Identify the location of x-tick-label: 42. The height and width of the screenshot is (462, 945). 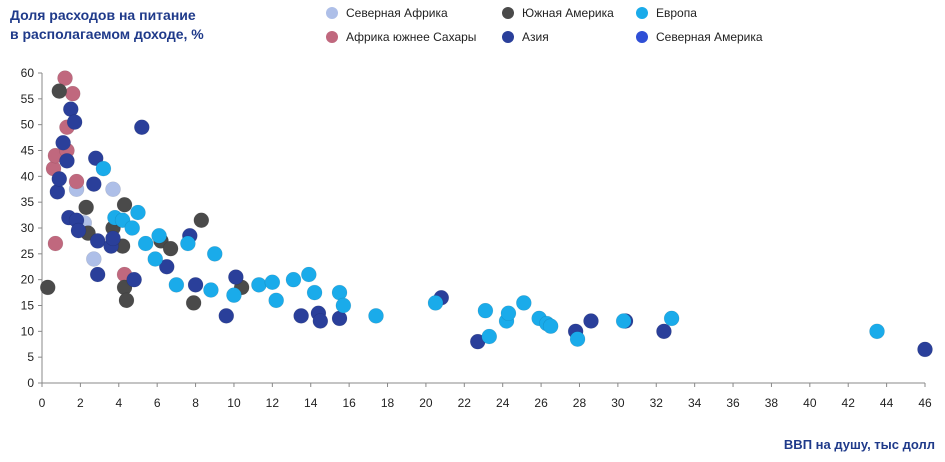
(849, 403).